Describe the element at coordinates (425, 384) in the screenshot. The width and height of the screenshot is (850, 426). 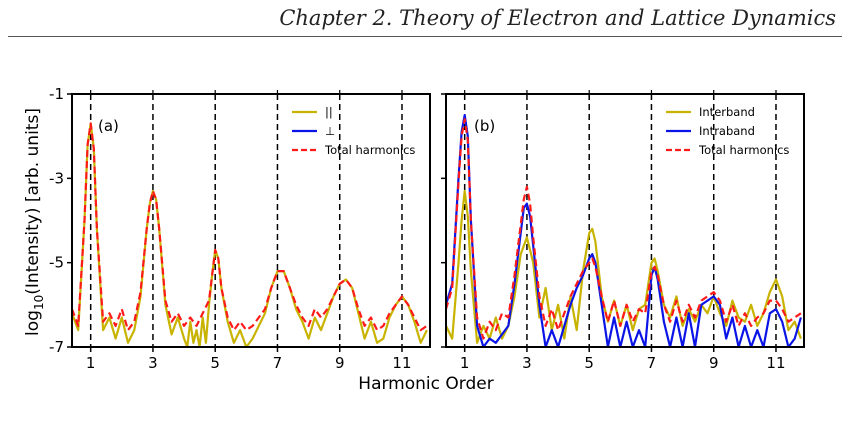
I see `x-axis-label: Harmonic Order` at that location.